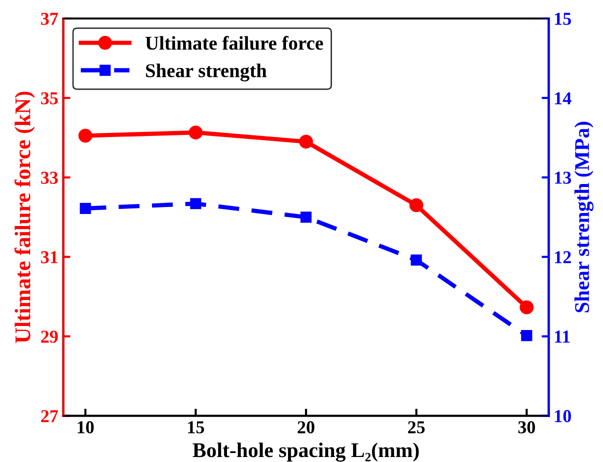 The width and height of the screenshot is (603, 462). What do you see at coordinates (49, 178) in the screenshot?
I see `y-tick-label: 33` at bounding box center [49, 178].